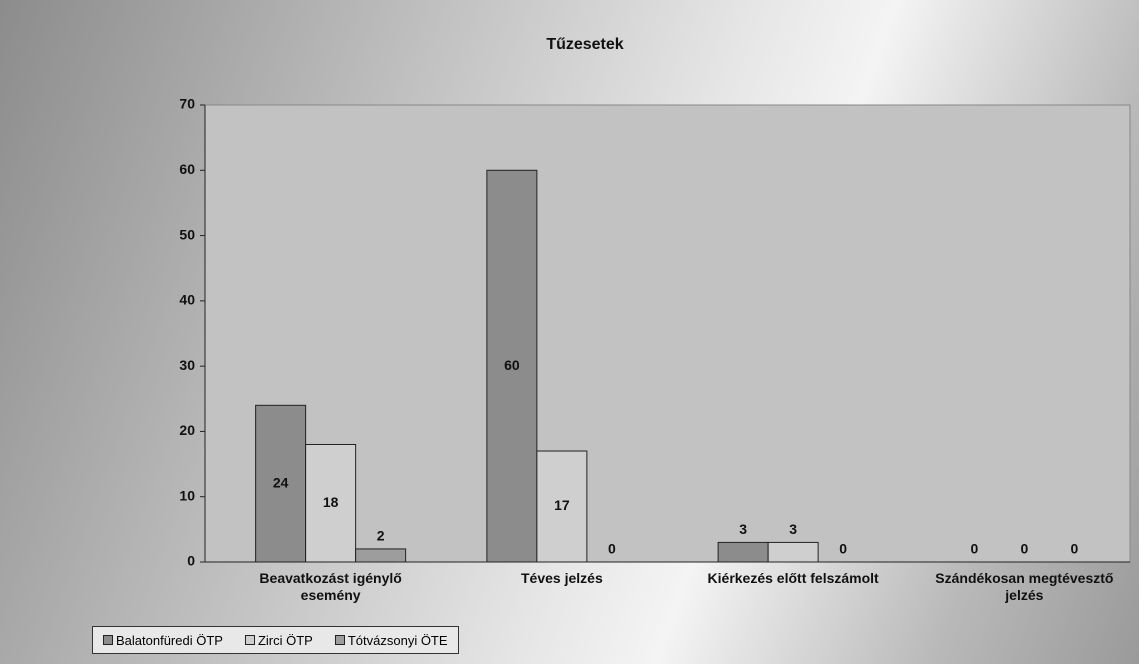 The width and height of the screenshot is (1139, 664). What do you see at coordinates (1024, 586) in the screenshot?
I see `x-tick-label: Szándékosan megtévesztő jelzés` at bounding box center [1024, 586].